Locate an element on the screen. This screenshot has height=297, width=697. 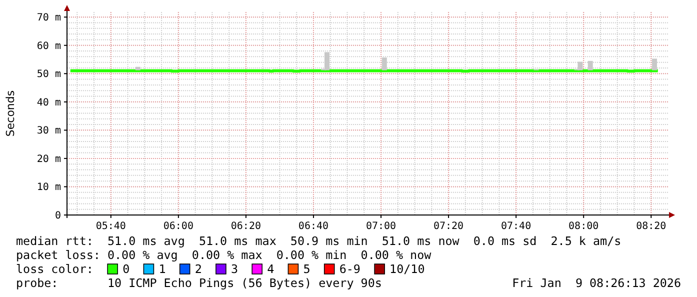
y-tick-label: 70 m is located at coordinates (48, 18).